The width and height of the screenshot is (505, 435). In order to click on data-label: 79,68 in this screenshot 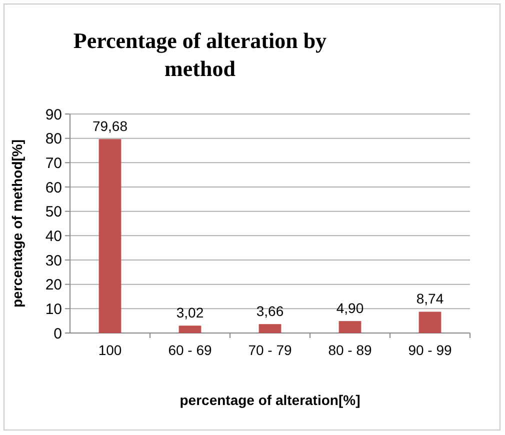, I will do `click(110, 126)`.